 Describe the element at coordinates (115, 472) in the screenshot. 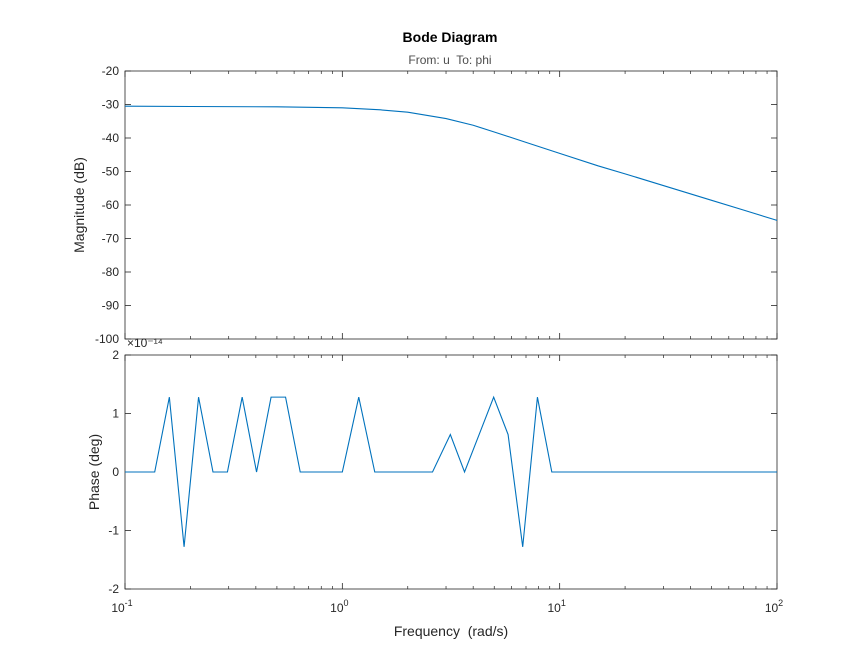

I see `y-tick-label: 0` at that location.